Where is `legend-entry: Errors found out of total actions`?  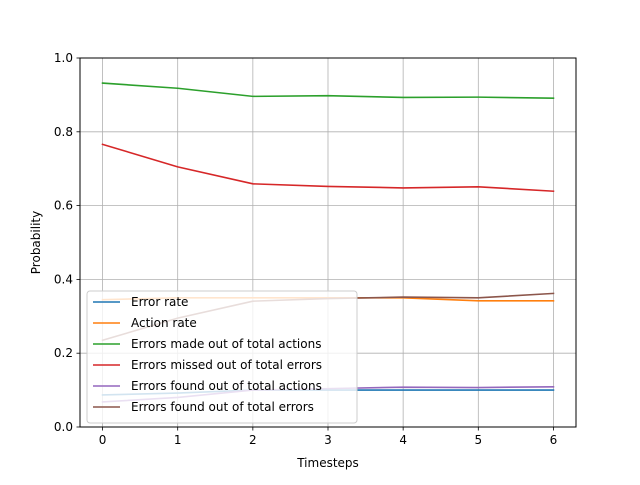
legend-entry: Errors found out of total actions is located at coordinates (226, 386).